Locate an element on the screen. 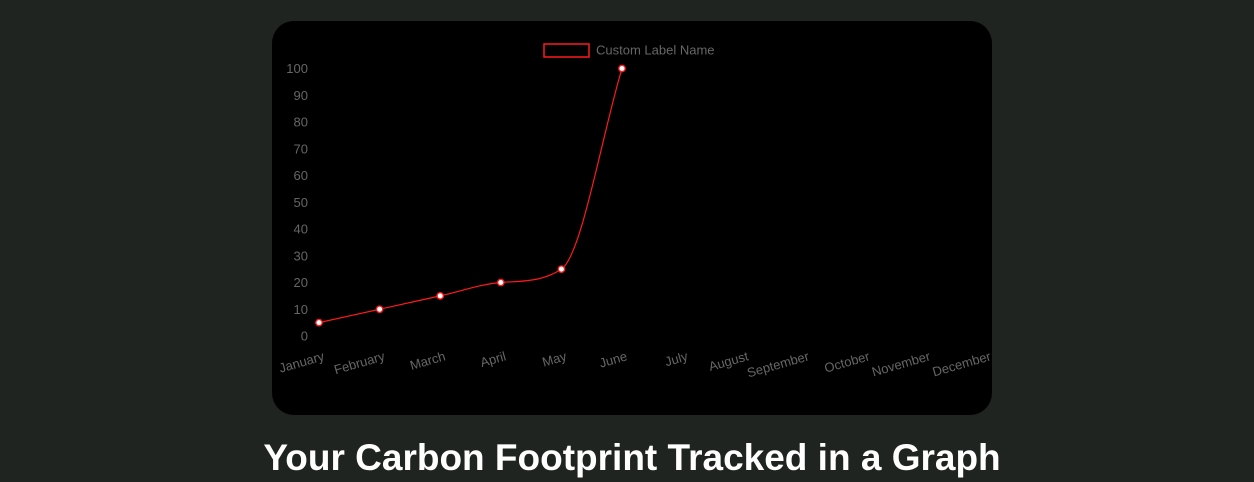 The height and width of the screenshot is (482, 1254). y-tick-label: 30 is located at coordinates (301, 255).